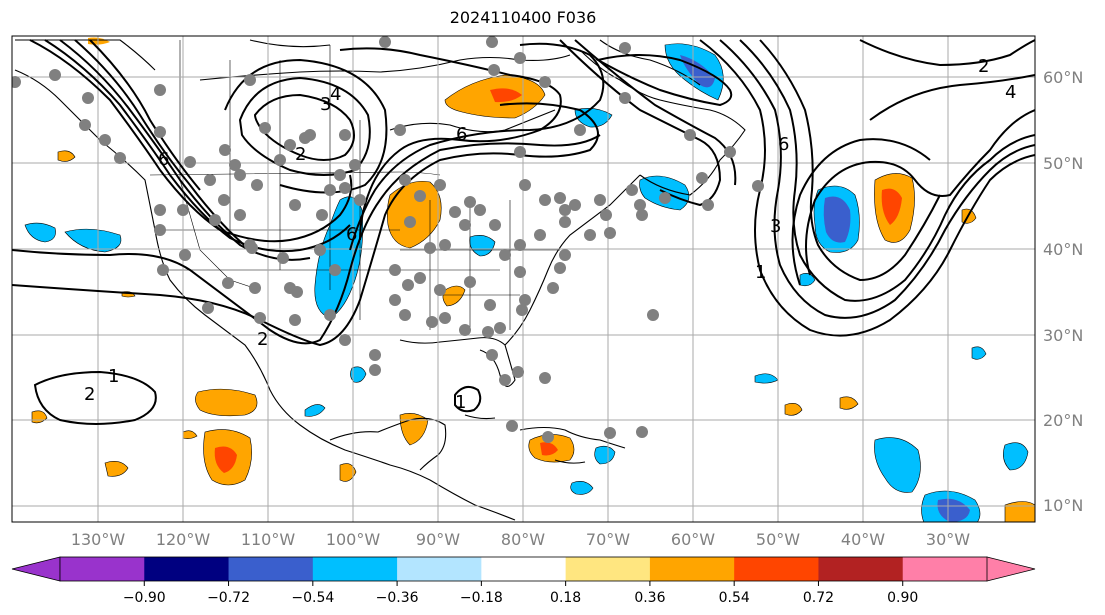 The height and width of the screenshot is (615, 1105). What do you see at coordinates (1011, 569) in the screenshot?
I see `colorbar-over-arrow` at bounding box center [1011, 569].